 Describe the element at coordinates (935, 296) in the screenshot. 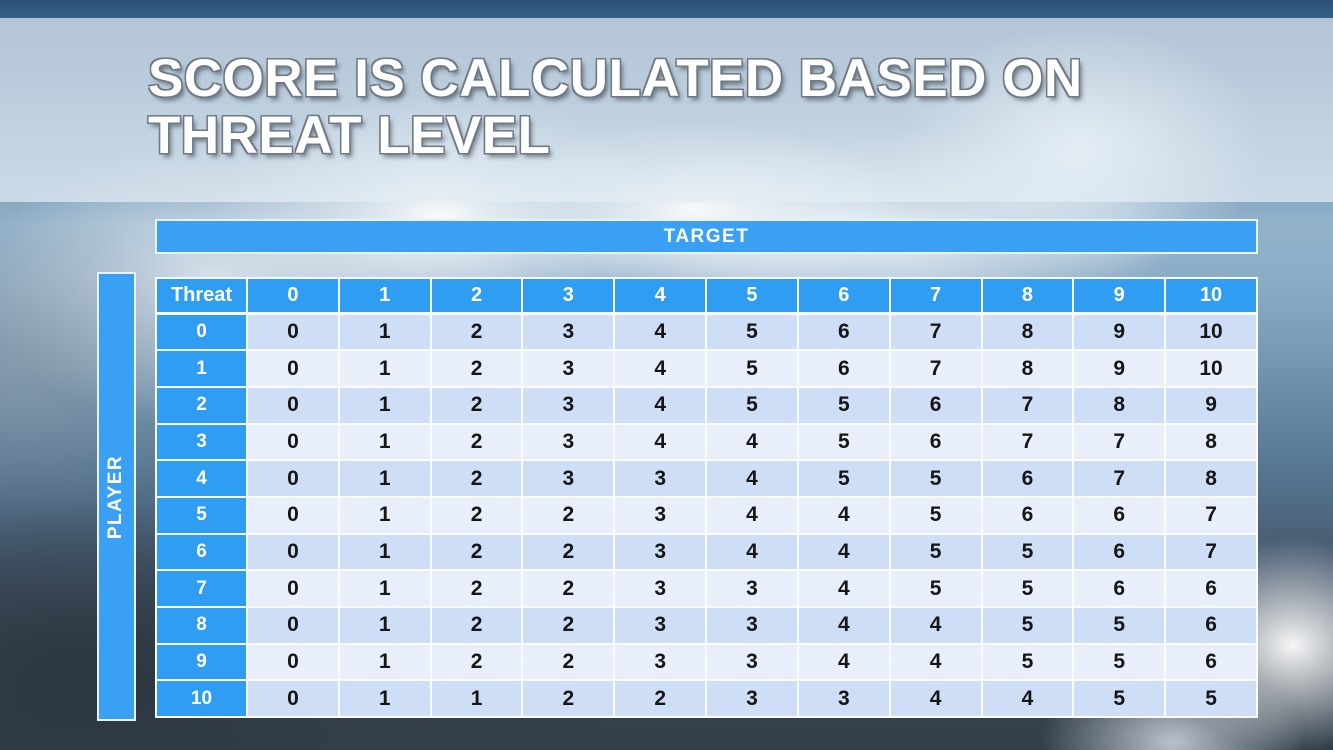

I see `column-header-cell: 7` at that location.